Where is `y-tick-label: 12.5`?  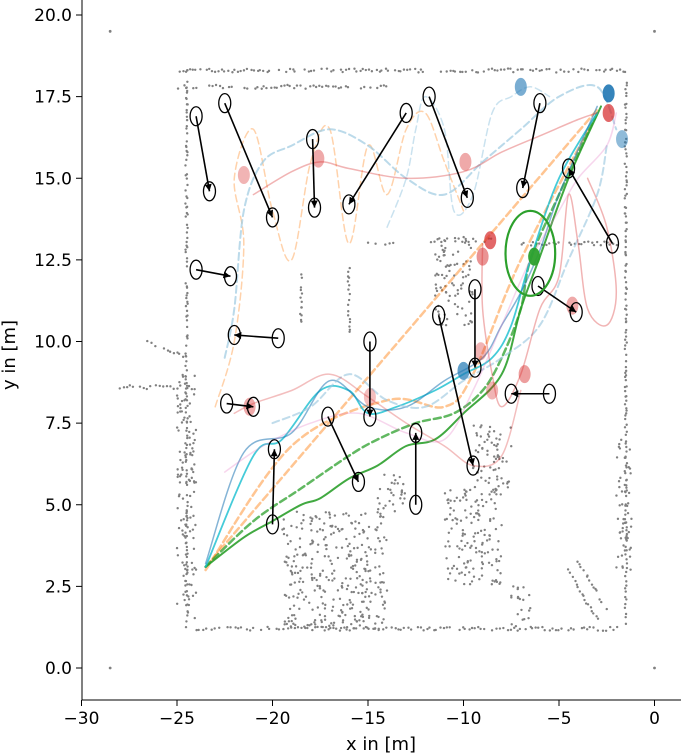 y-tick-label: 12.5 is located at coordinates (53, 261).